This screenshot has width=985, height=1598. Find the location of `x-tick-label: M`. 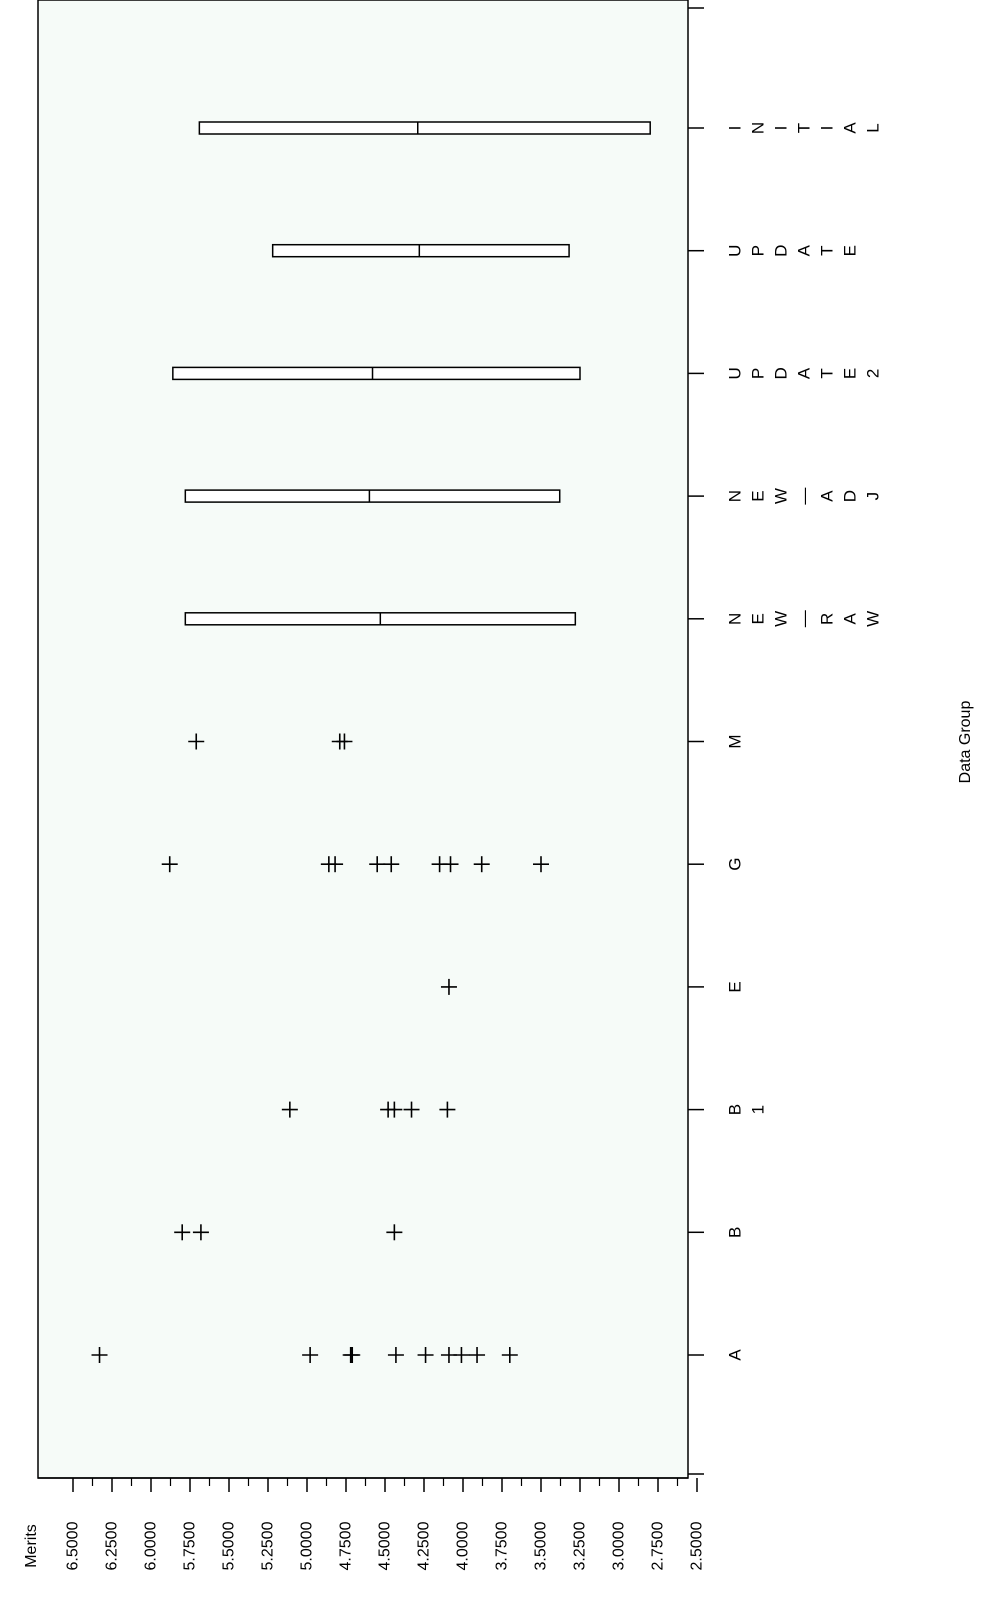

x-tick-label: M is located at coordinates (735, 741).